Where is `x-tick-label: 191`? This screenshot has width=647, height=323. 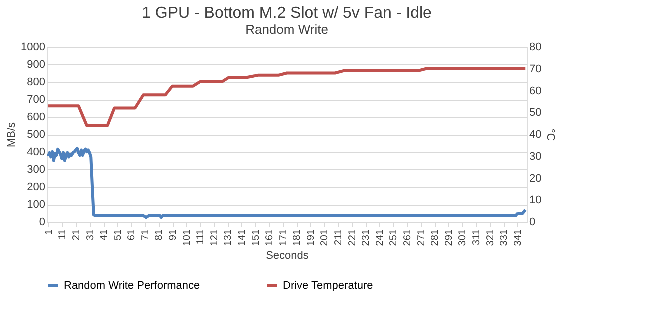
x-tick-label: 191 is located at coordinates (311, 237).